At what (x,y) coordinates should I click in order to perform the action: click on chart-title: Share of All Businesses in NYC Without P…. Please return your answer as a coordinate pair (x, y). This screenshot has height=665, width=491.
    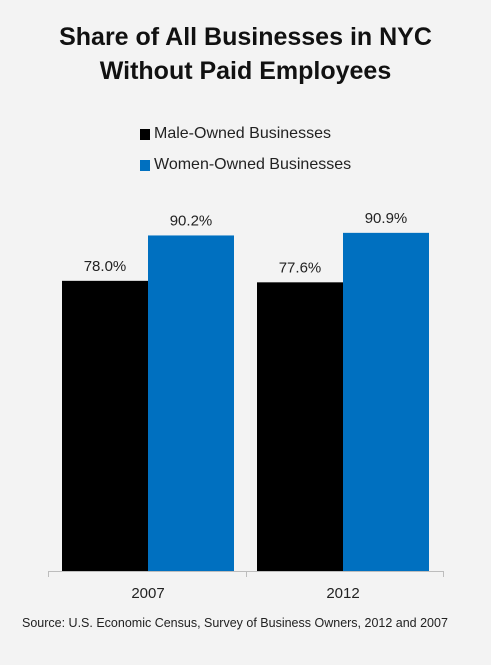
    Looking at the image, I should click on (245, 54).